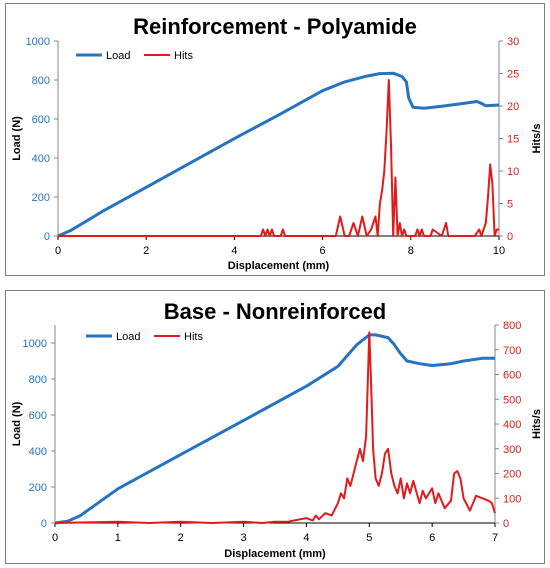 The image size is (550, 568). What do you see at coordinates (512, 400) in the screenshot?
I see `y2-tick-label: 500` at bounding box center [512, 400].